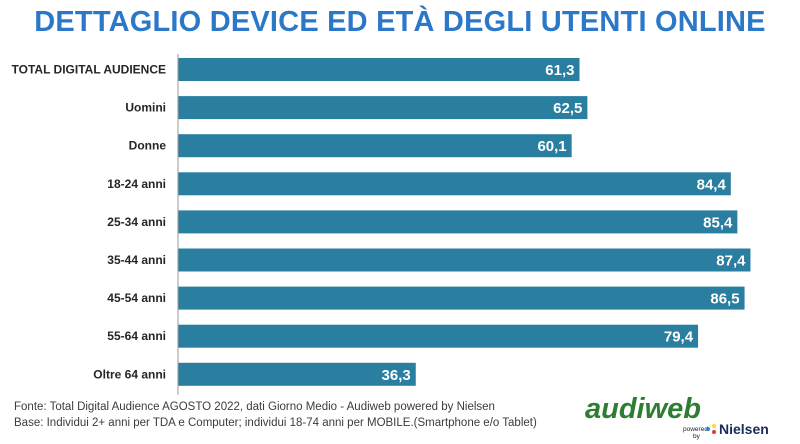 This screenshot has height=444, width=800. What do you see at coordinates (148, 146) in the screenshot?
I see `category-label: Donne` at bounding box center [148, 146].